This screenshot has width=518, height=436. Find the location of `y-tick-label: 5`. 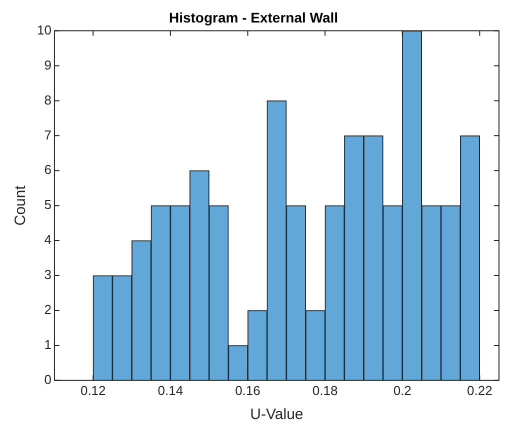

y-tick-label: 5 is located at coordinates (48, 204).